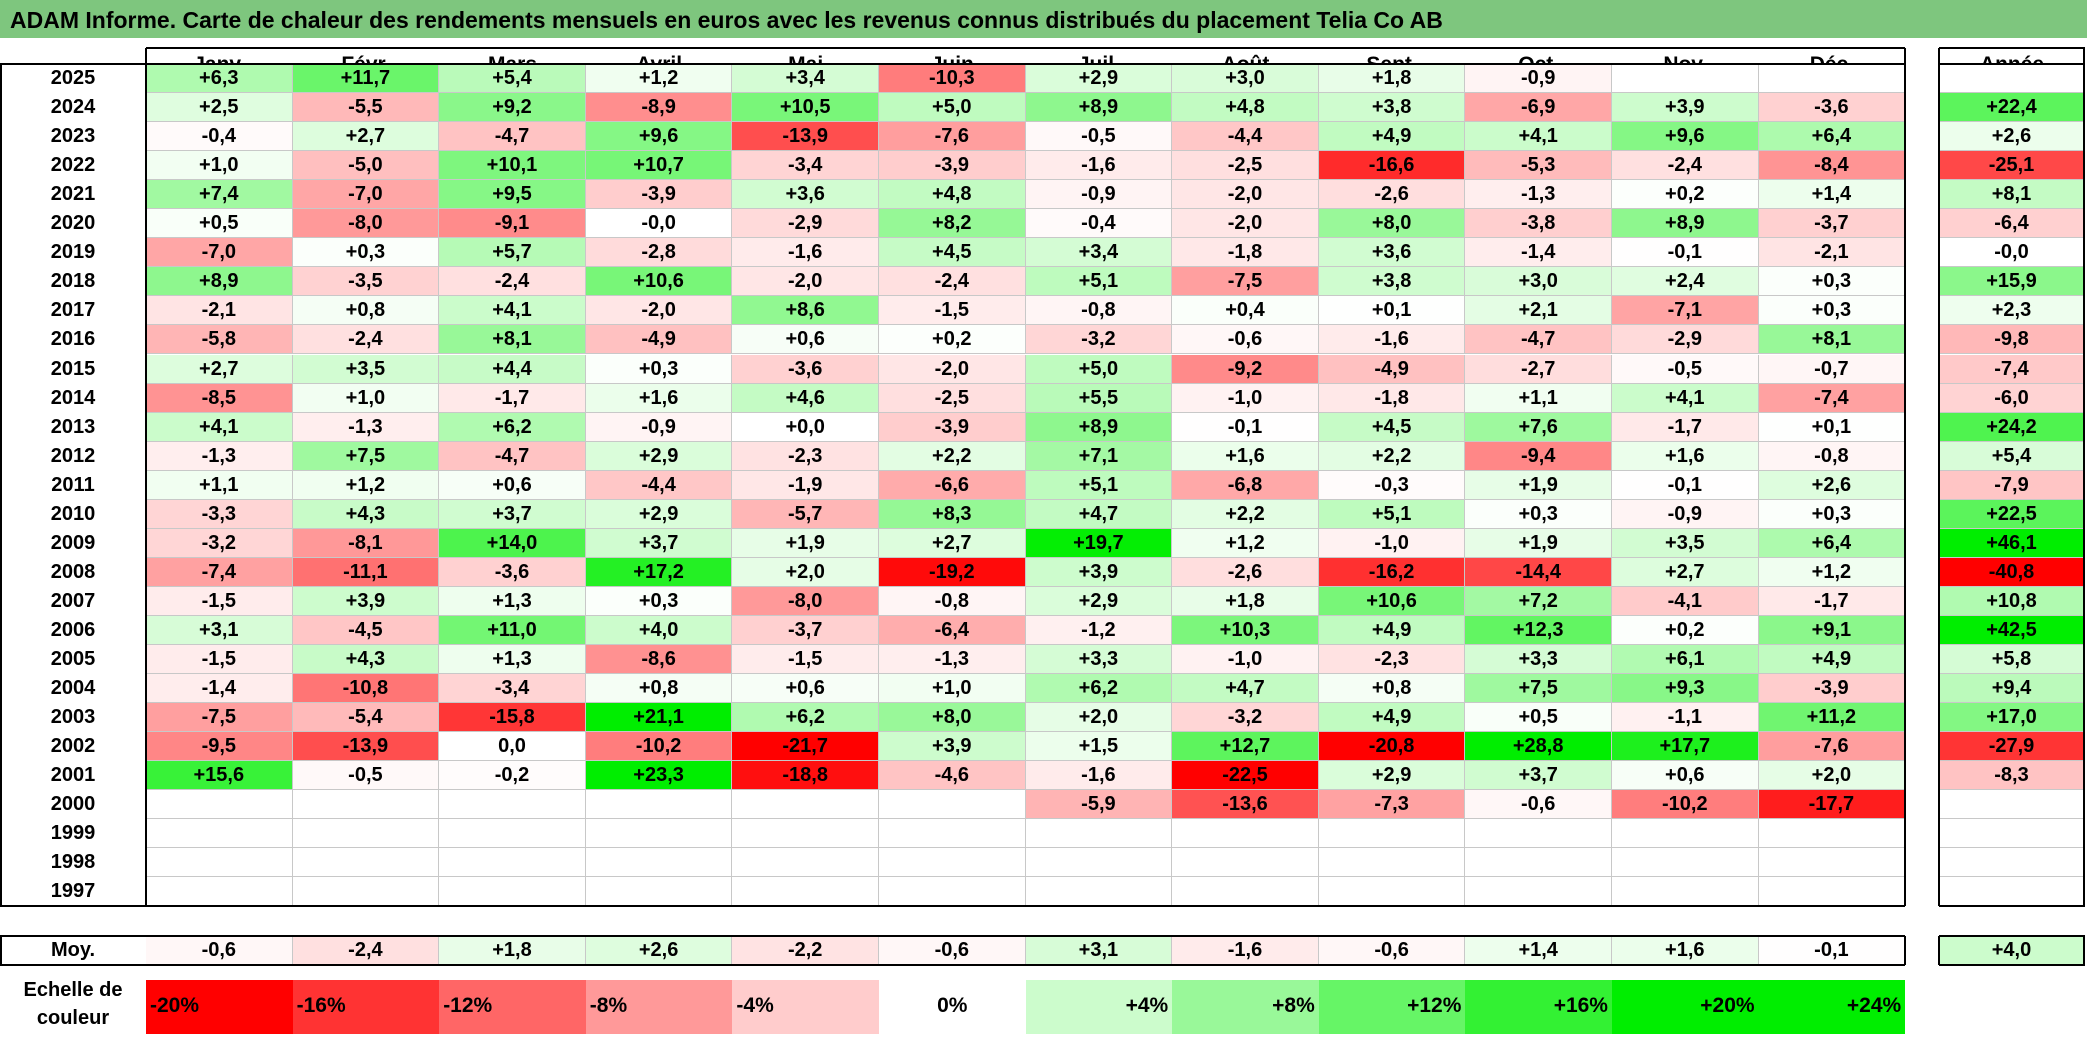  Describe the element at coordinates (1392, 253) in the screenshot. I see `heatmap-cell: +3,6` at that location.